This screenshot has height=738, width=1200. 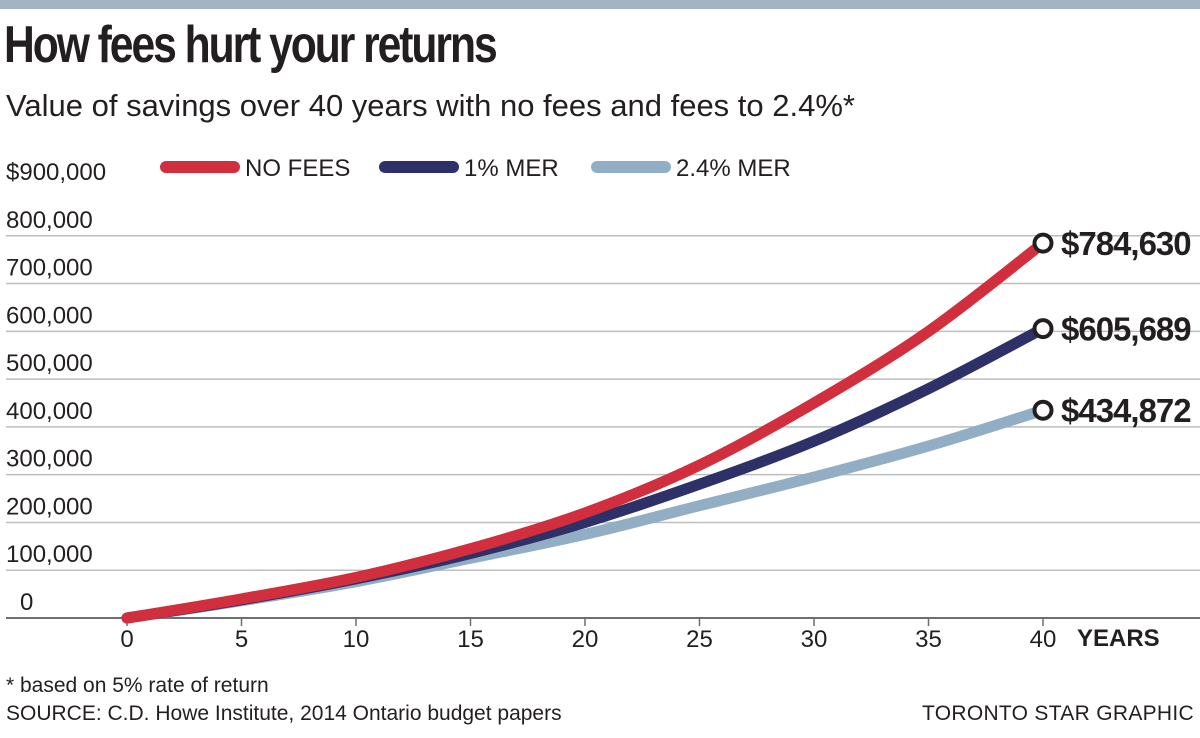 I want to click on footnote: * based on 5% rate of return, so click(x=137, y=685).